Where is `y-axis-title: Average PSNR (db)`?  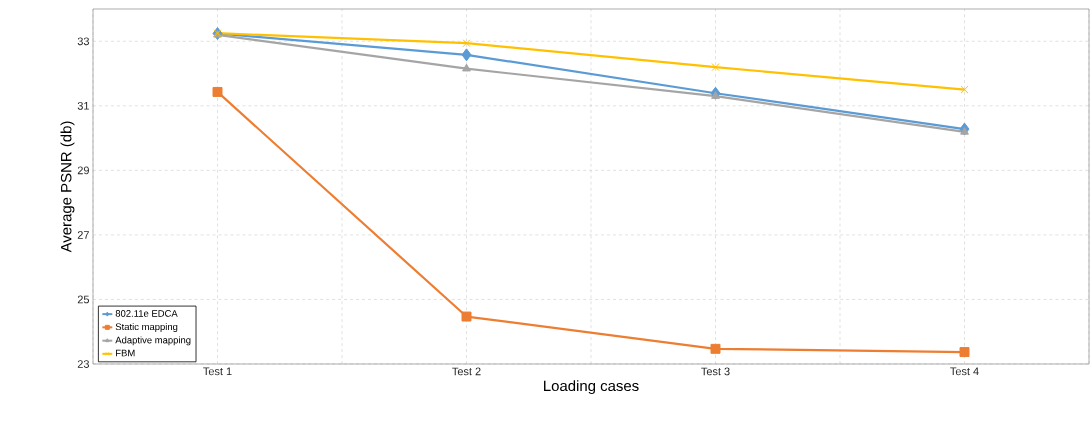 y-axis-title: Average PSNR (db) is located at coordinates (67, 187).